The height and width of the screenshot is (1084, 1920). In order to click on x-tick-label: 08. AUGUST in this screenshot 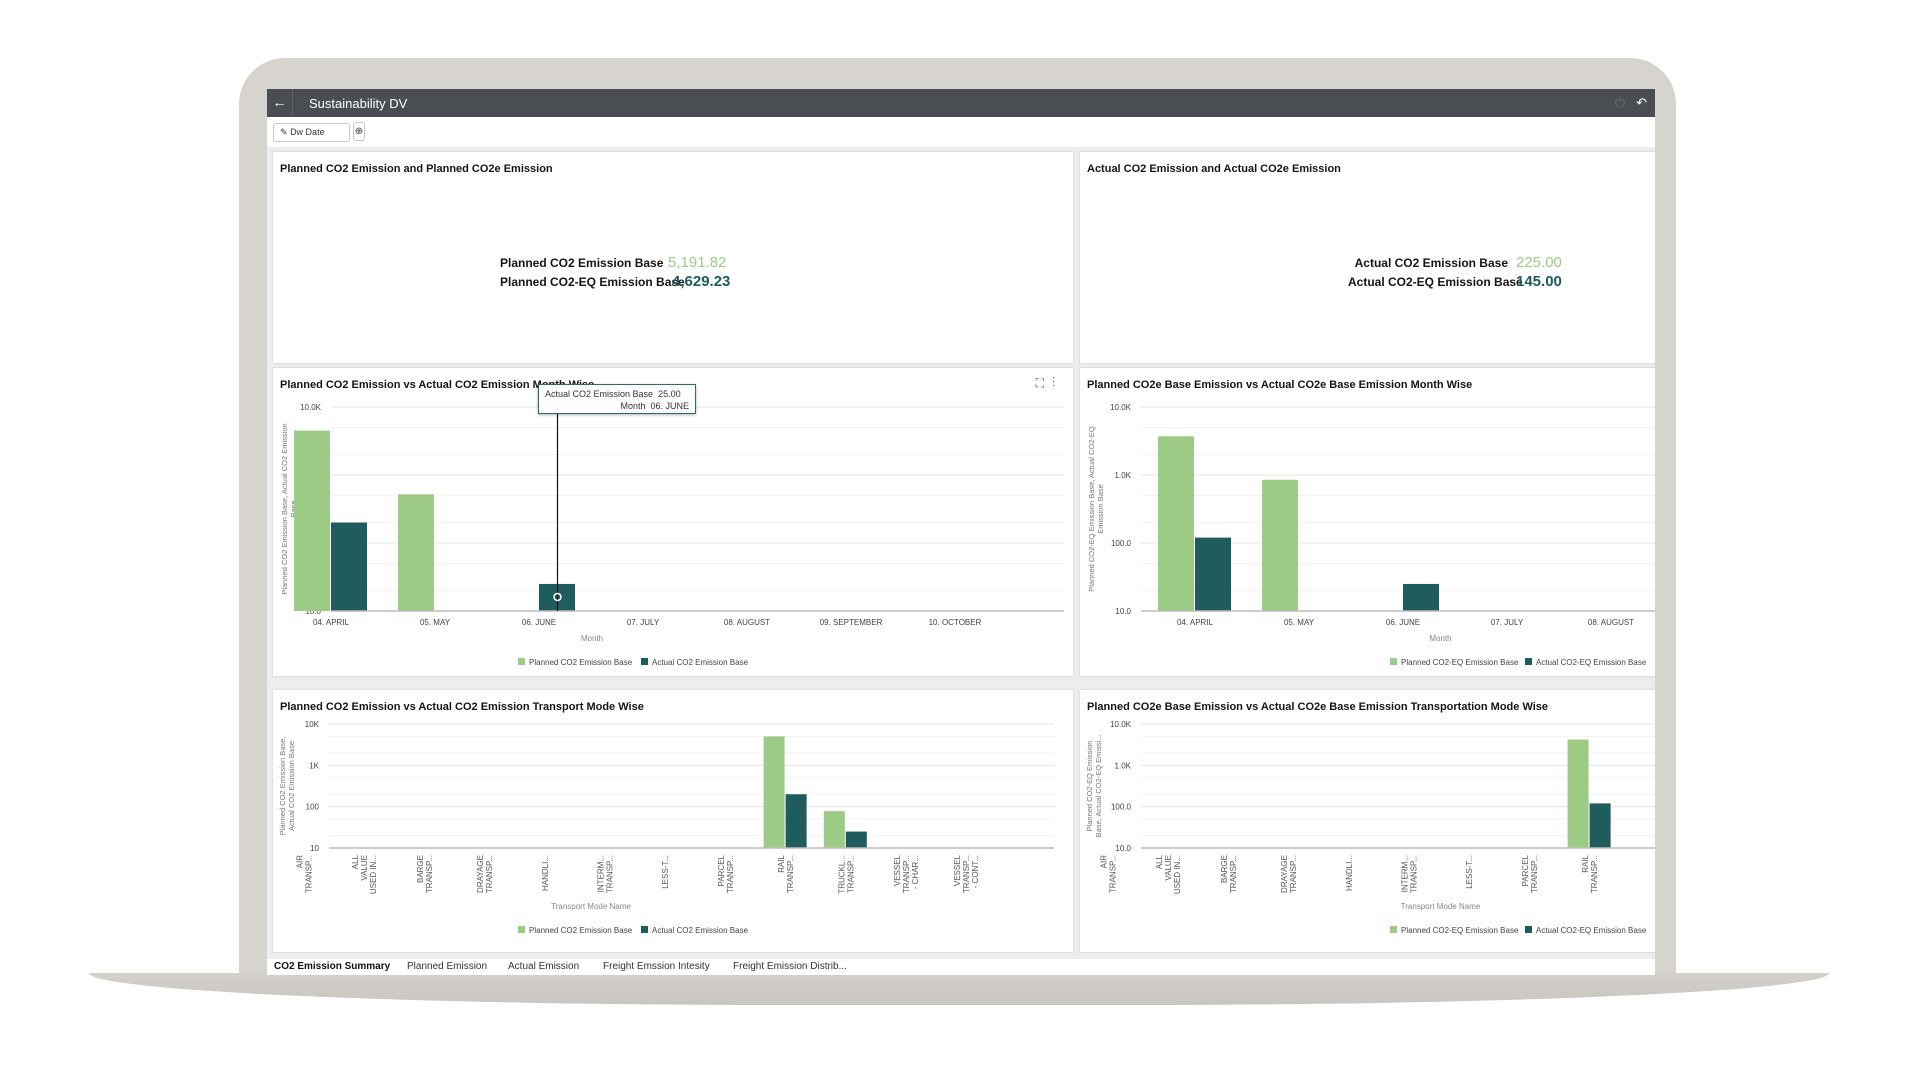, I will do `click(1611, 622)`.